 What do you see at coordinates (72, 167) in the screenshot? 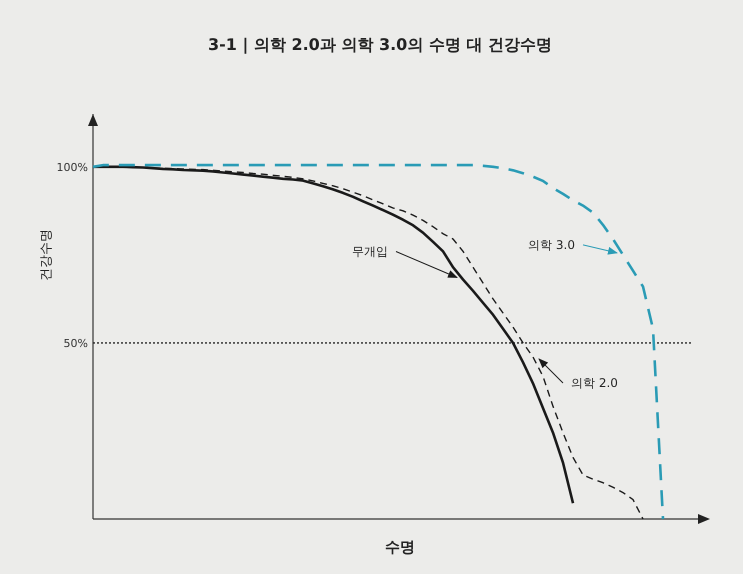
I see `y-tick-label: 100%` at bounding box center [72, 167].